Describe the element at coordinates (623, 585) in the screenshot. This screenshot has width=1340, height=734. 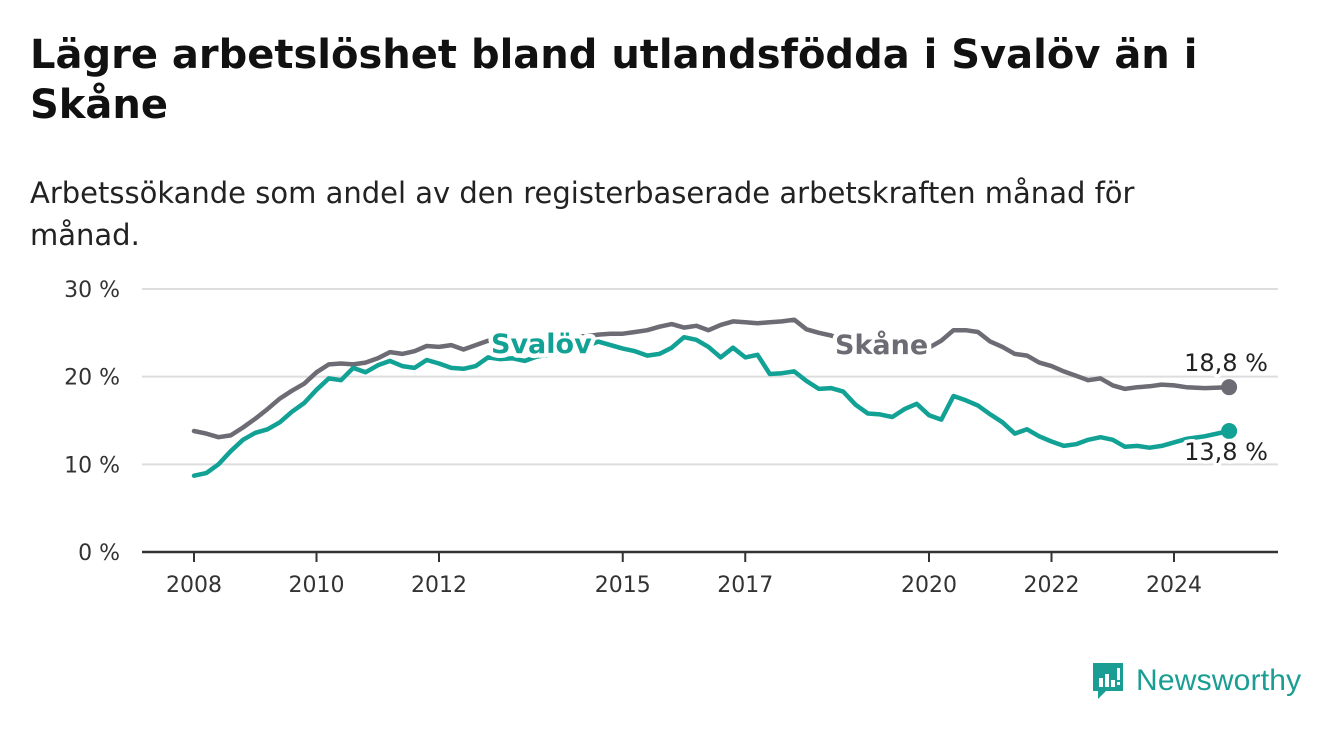
I see `x-tick-label: 2015` at that location.